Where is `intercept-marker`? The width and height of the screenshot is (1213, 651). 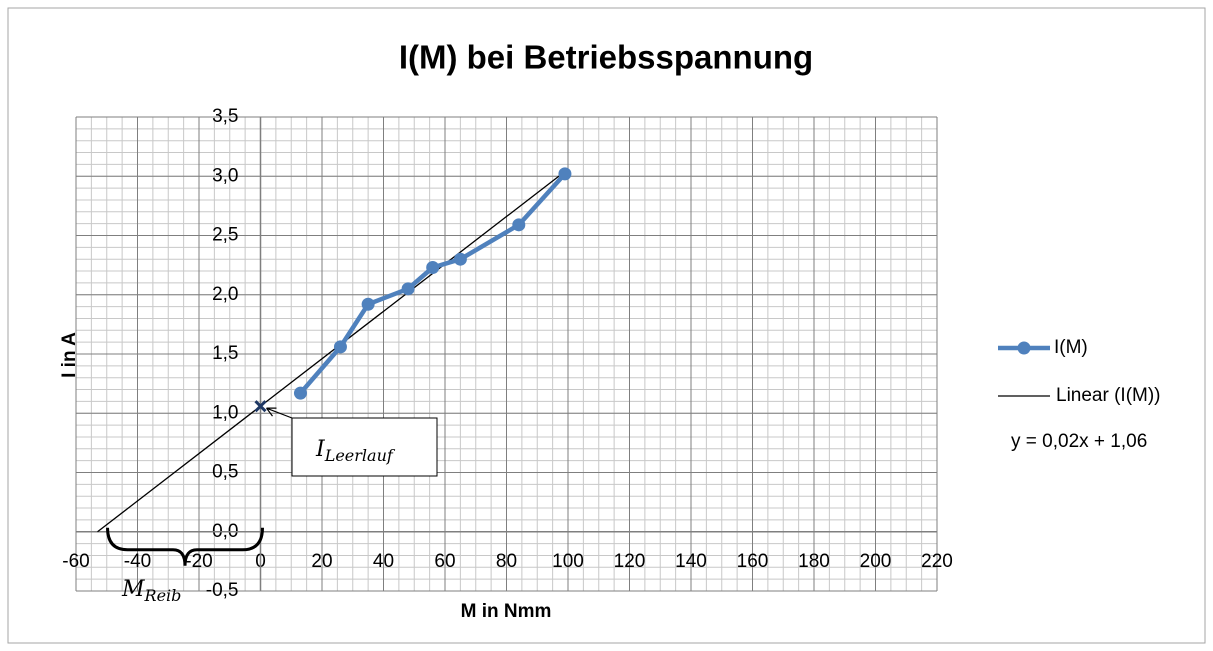 intercept-marker is located at coordinates (260, 406).